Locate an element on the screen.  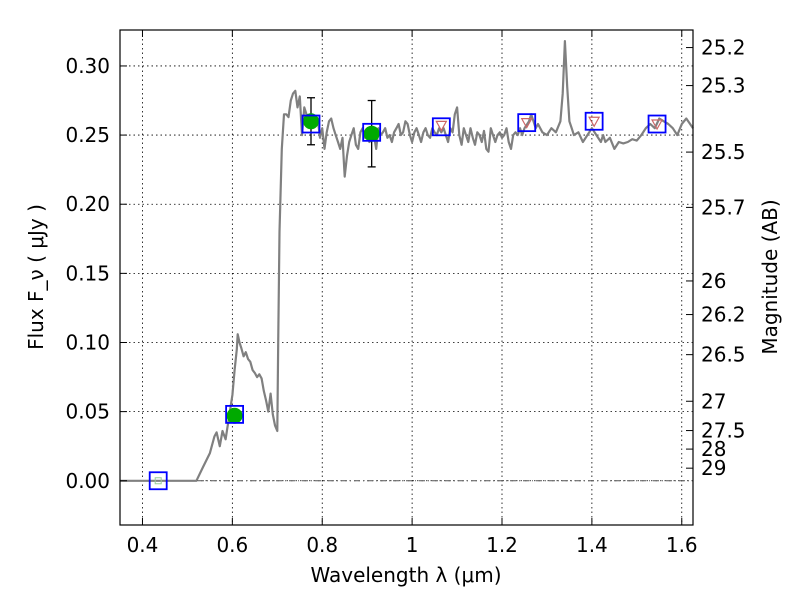
y2-tick-label: 26 is located at coordinates (713, 281).